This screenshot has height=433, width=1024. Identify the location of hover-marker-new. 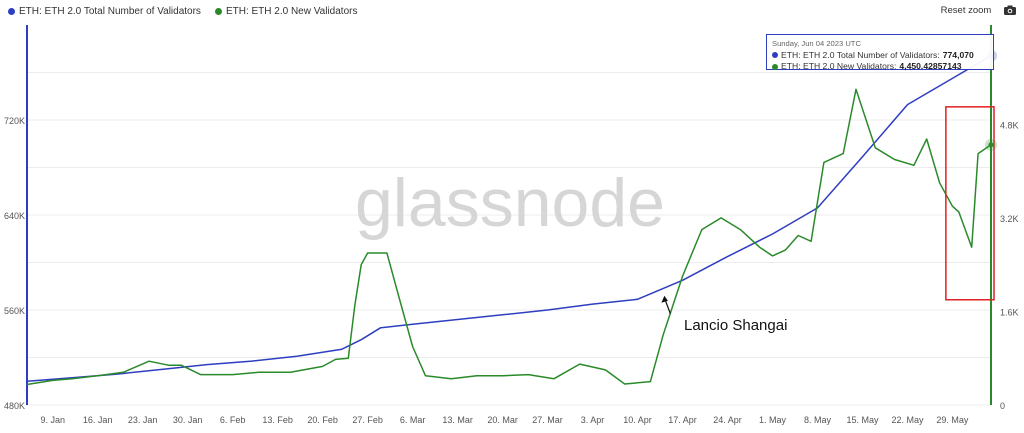
(991, 145).